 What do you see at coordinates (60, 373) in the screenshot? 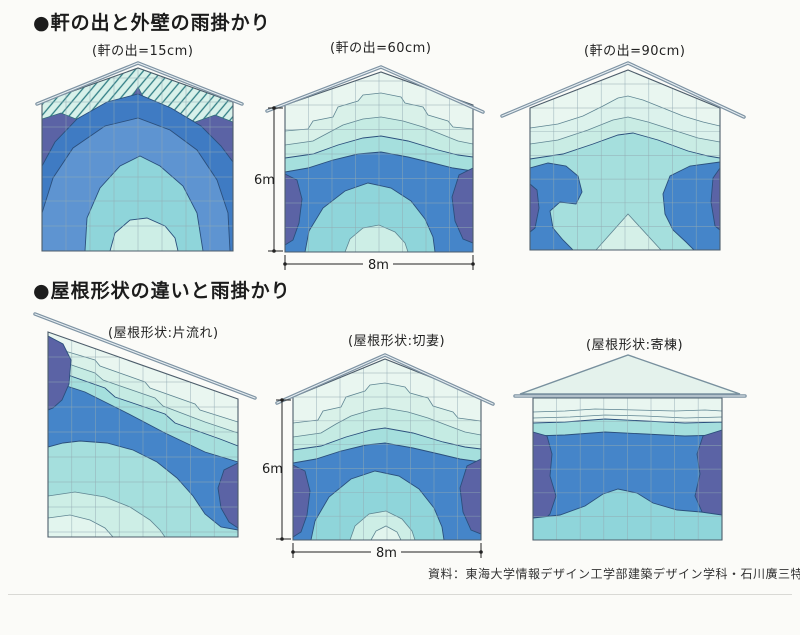
I see `contour-purple-topleft` at bounding box center [60, 373].